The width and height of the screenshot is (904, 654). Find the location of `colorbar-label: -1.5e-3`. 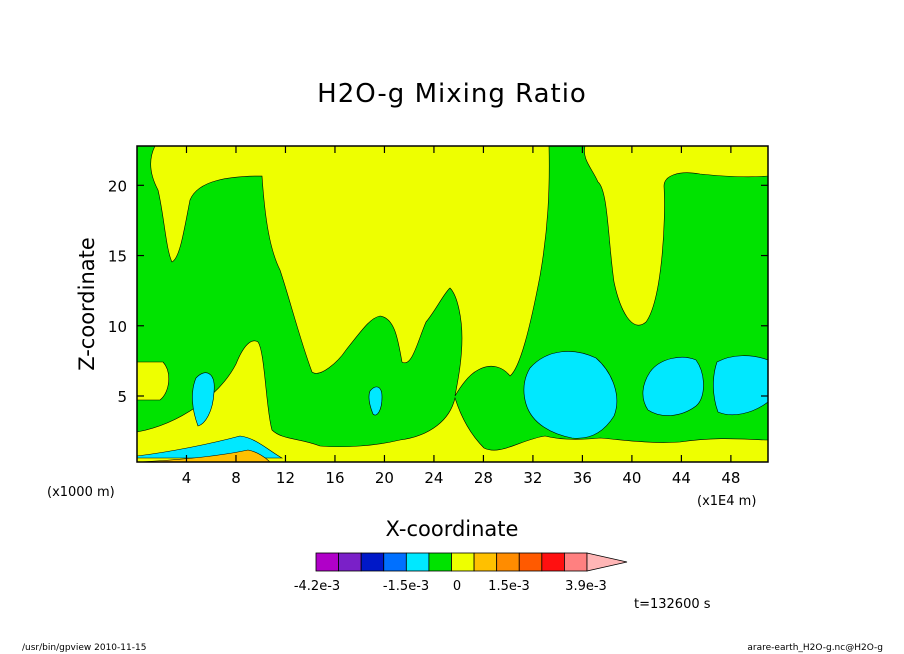

colorbar-label: -1.5e-3 is located at coordinates (406, 586).